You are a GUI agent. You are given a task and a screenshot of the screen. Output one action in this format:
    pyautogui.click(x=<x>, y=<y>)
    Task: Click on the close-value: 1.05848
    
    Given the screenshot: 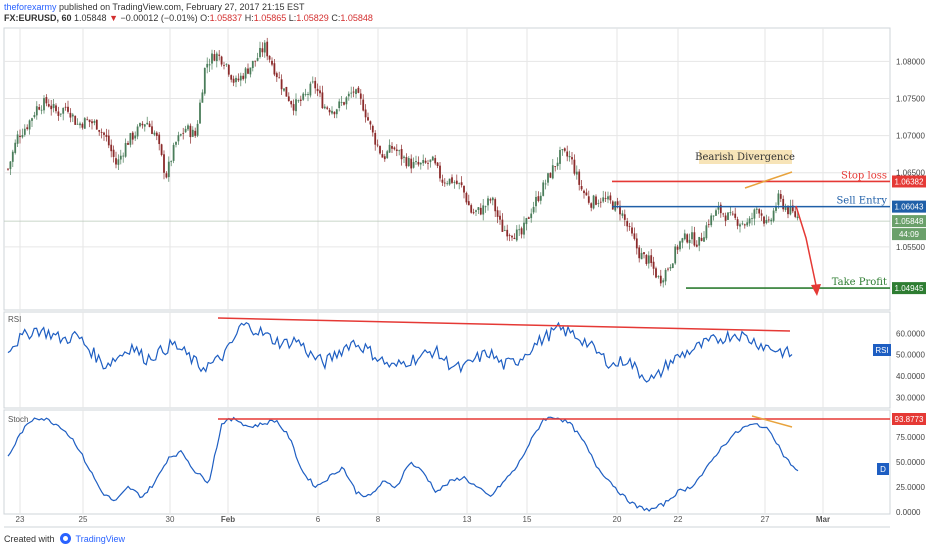 What is the action you would take?
    pyautogui.click(x=356, y=18)
    